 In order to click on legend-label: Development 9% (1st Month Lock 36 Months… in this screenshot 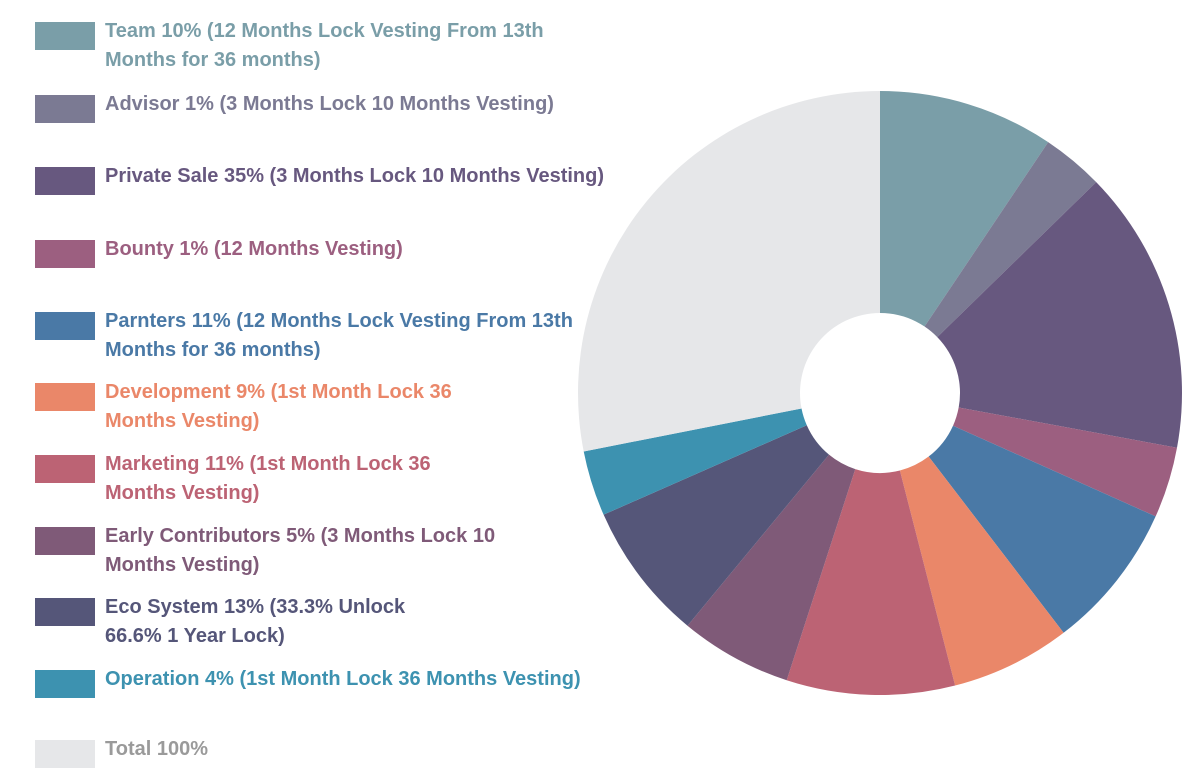, I will do `click(278, 406)`.